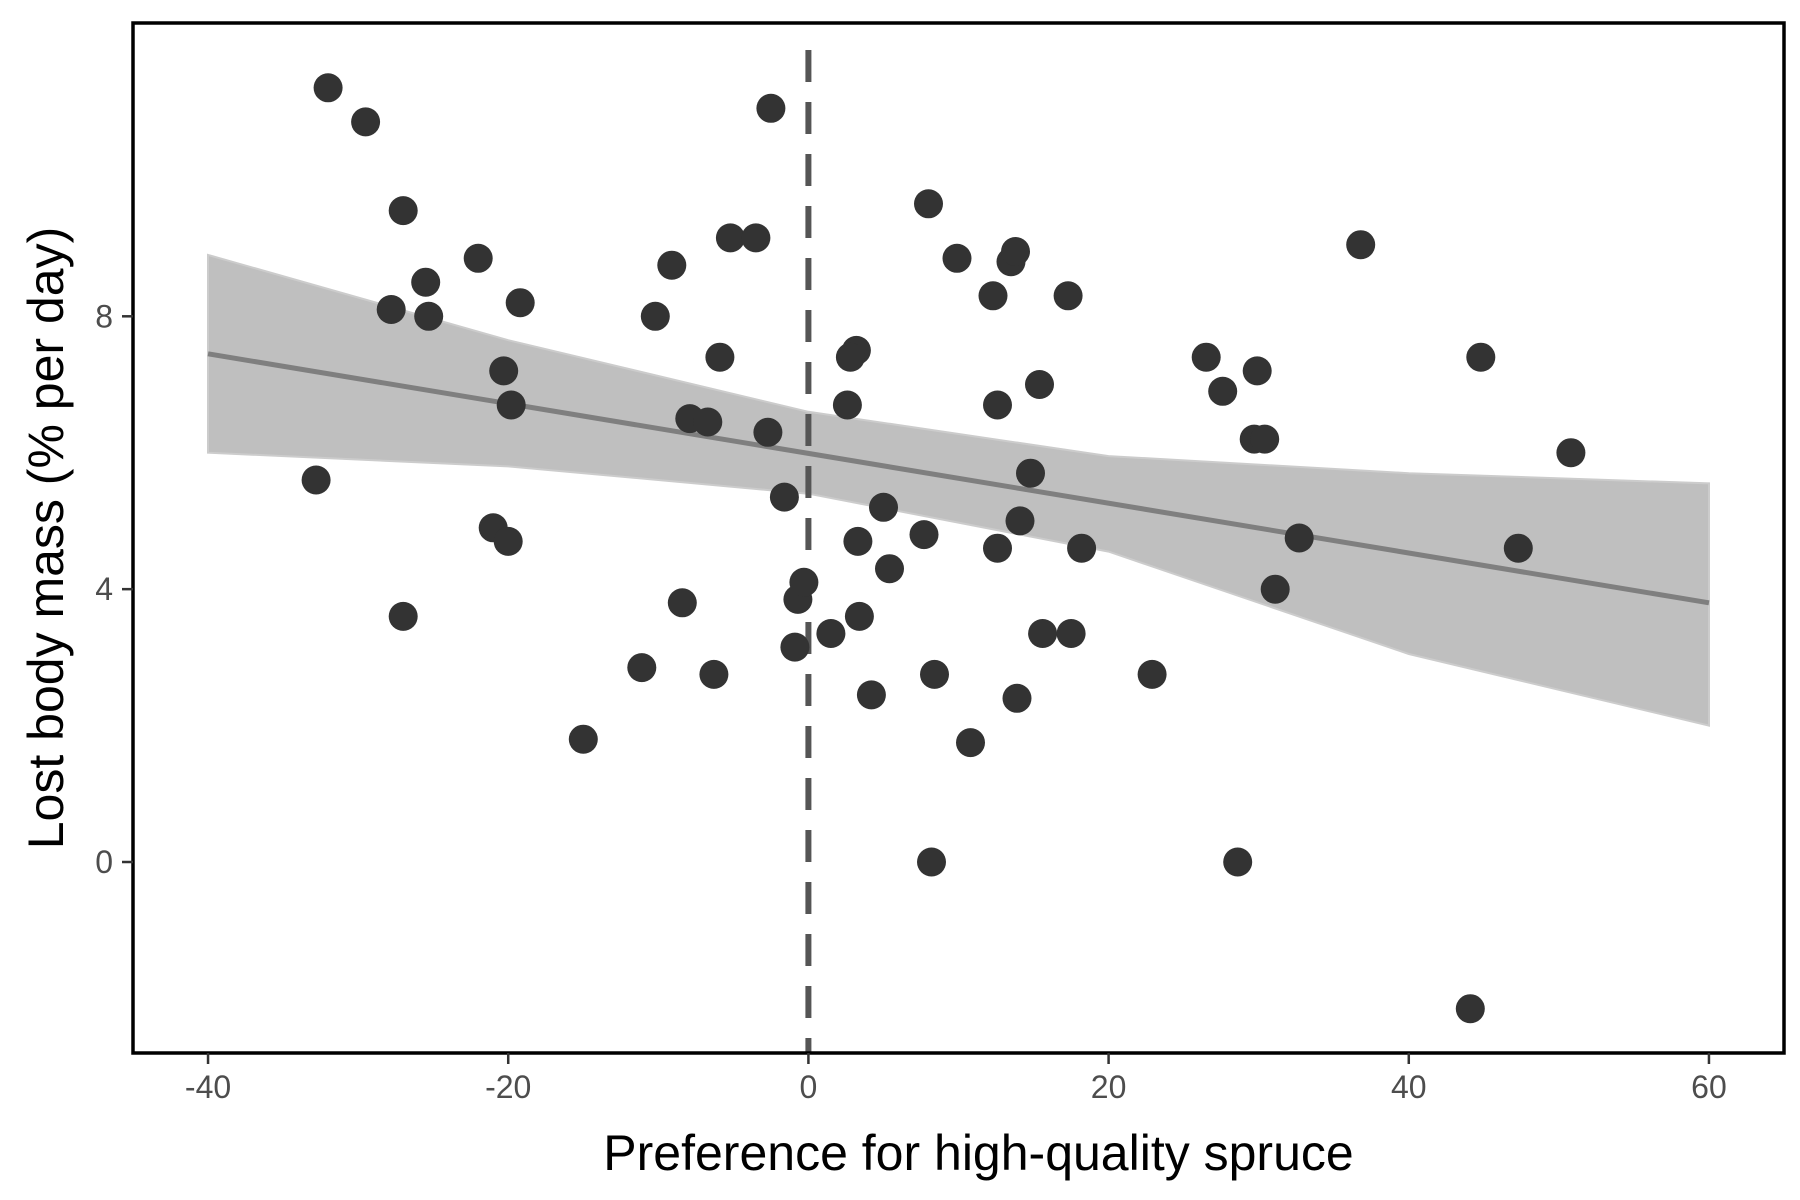 This screenshot has height=1200, width=1800. I want to click on x-axis-ticks: -40 -20 0 20 40 60, so click(956, 1079).